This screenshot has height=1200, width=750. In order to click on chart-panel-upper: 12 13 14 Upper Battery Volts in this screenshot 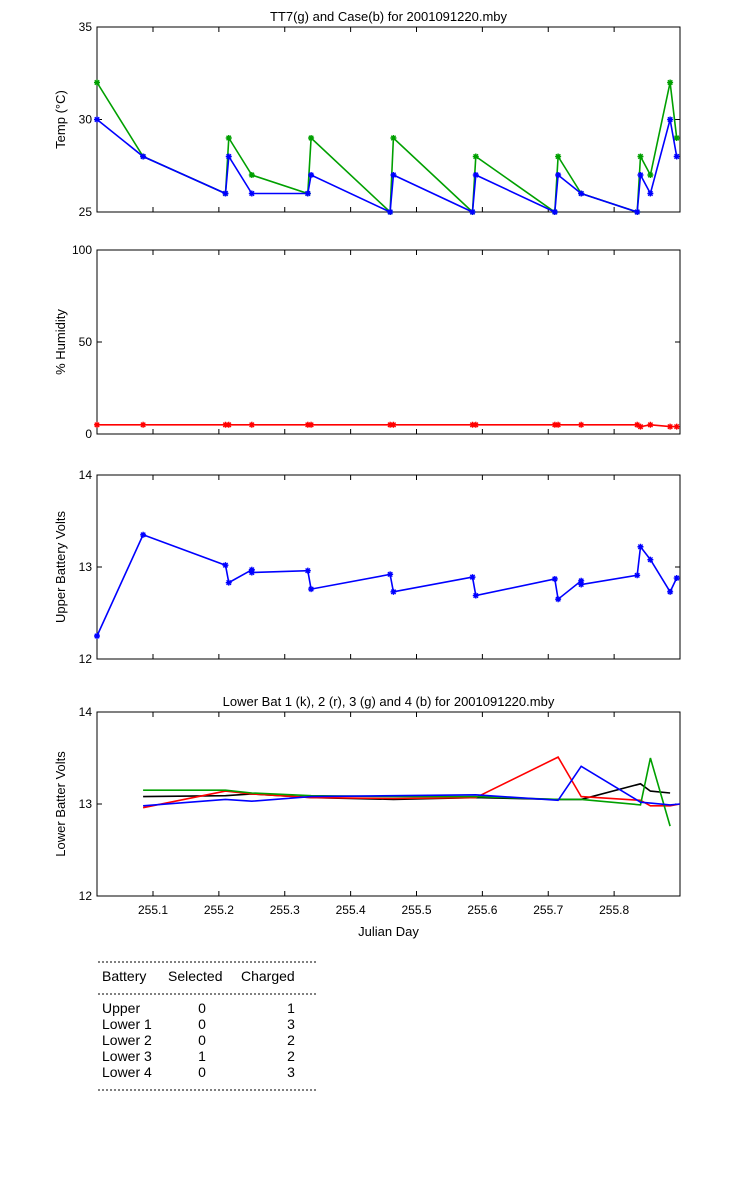, I will do `click(367, 567)`.